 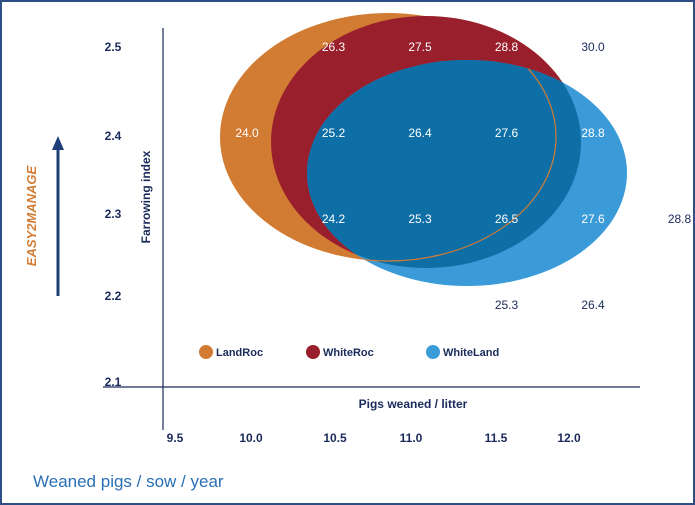 What do you see at coordinates (420, 47) in the screenshot?
I see `value-label: 27.5` at bounding box center [420, 47].